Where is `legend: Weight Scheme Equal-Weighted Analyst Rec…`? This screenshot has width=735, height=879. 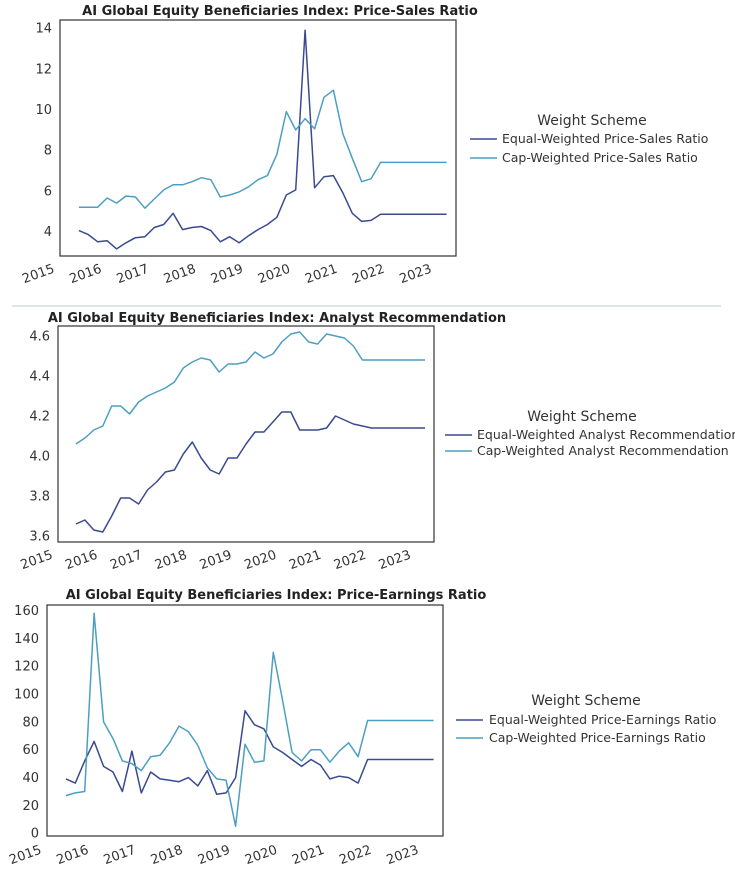 legend: Weight Scheme Equal-Weighted Analyst Rec… is located at coordinates (590, 433).